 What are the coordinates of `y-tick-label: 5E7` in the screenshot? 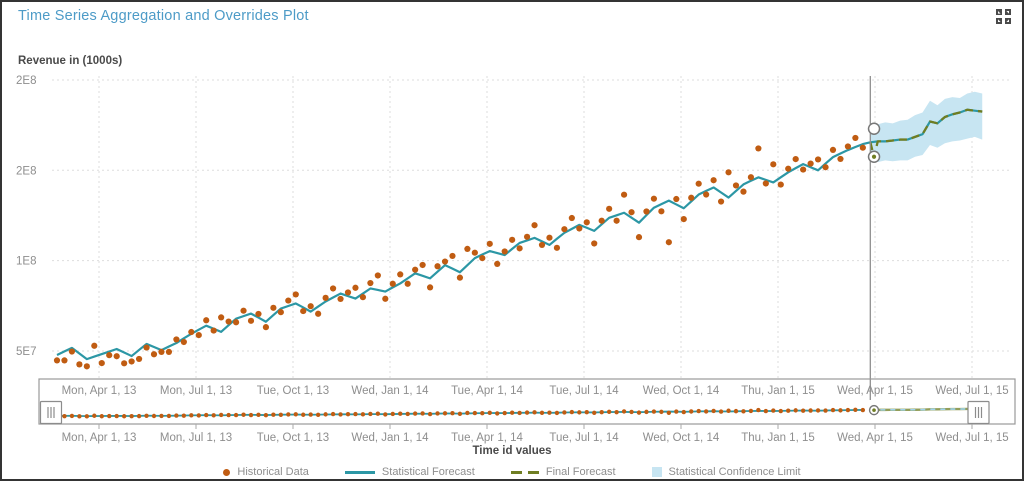 It's located at (26, 352).